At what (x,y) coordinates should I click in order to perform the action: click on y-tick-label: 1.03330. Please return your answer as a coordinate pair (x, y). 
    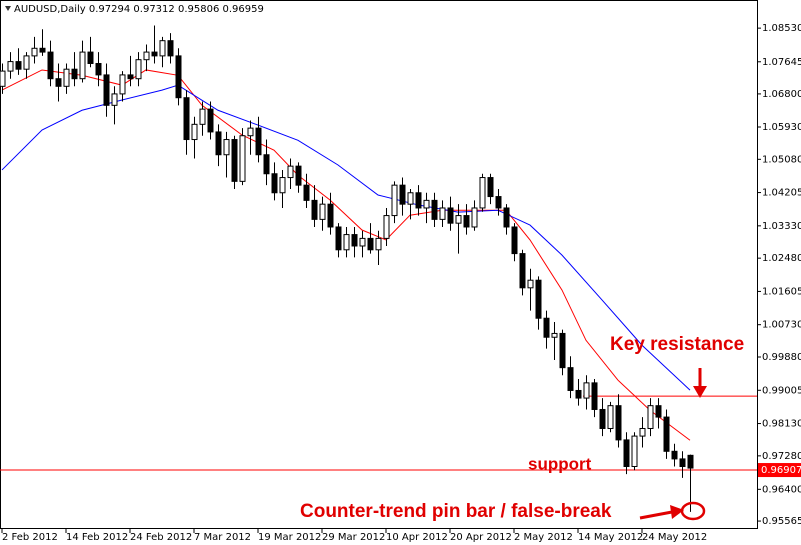
    Looking at the image, I should click on (781, 226).